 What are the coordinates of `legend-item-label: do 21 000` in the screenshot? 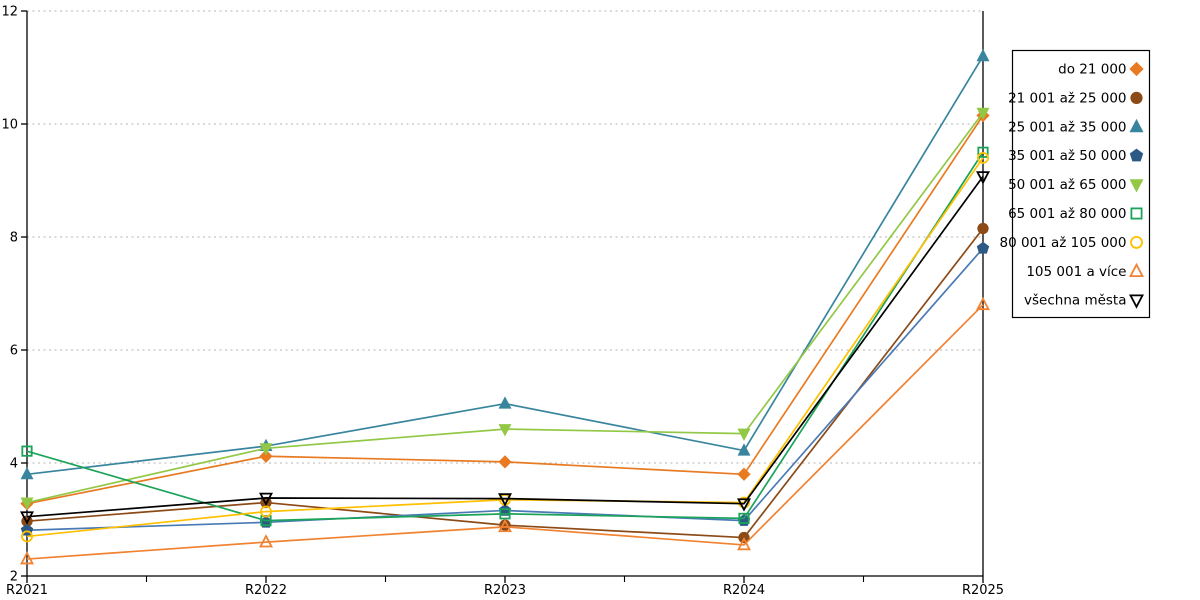 It's located at (1092, 70).